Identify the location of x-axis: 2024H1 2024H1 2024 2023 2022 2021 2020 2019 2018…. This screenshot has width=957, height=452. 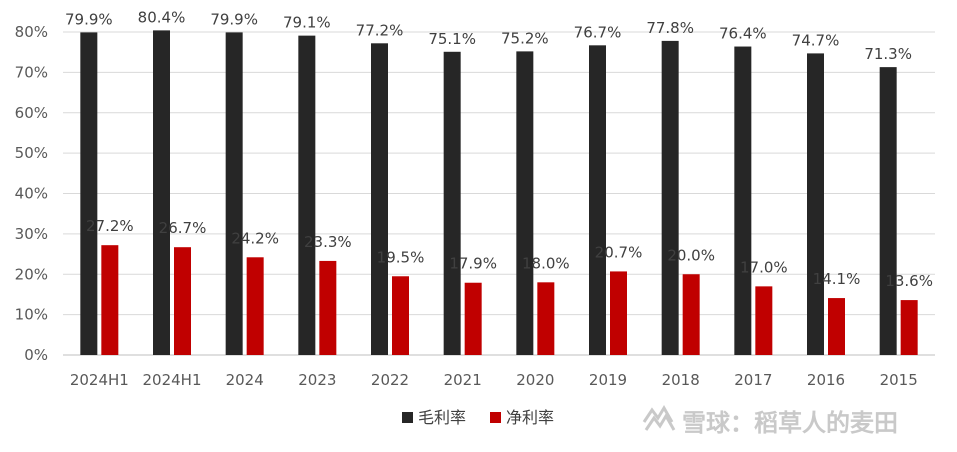
(494, 380).